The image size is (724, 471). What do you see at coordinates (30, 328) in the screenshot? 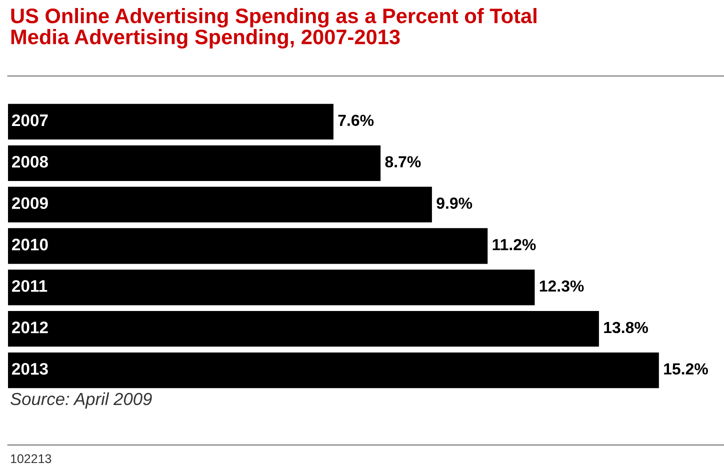
I see `y-tick-label: 2012` at bounding box center [30, 328].